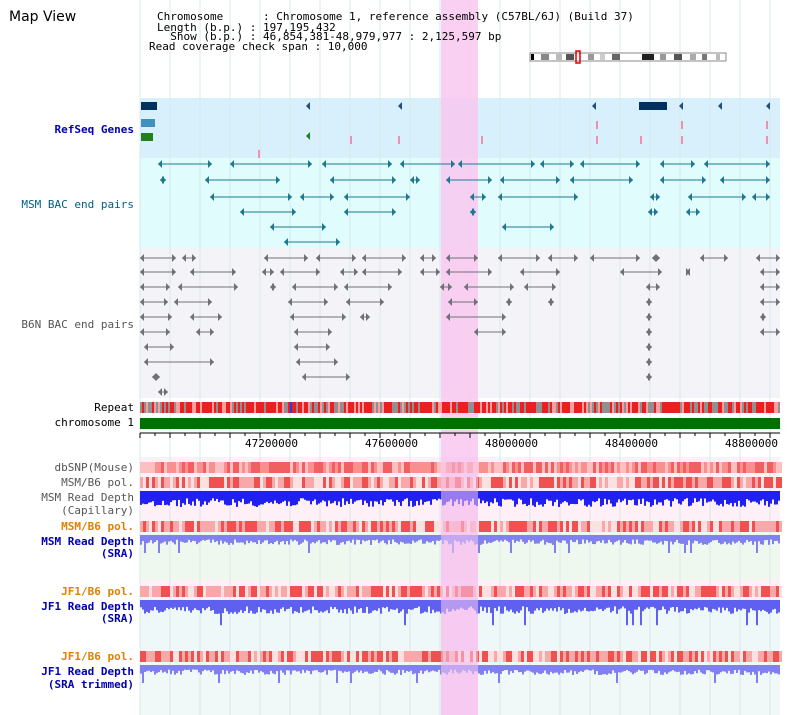  I want to click on msm-bac-pair-end, so click(631, 180).